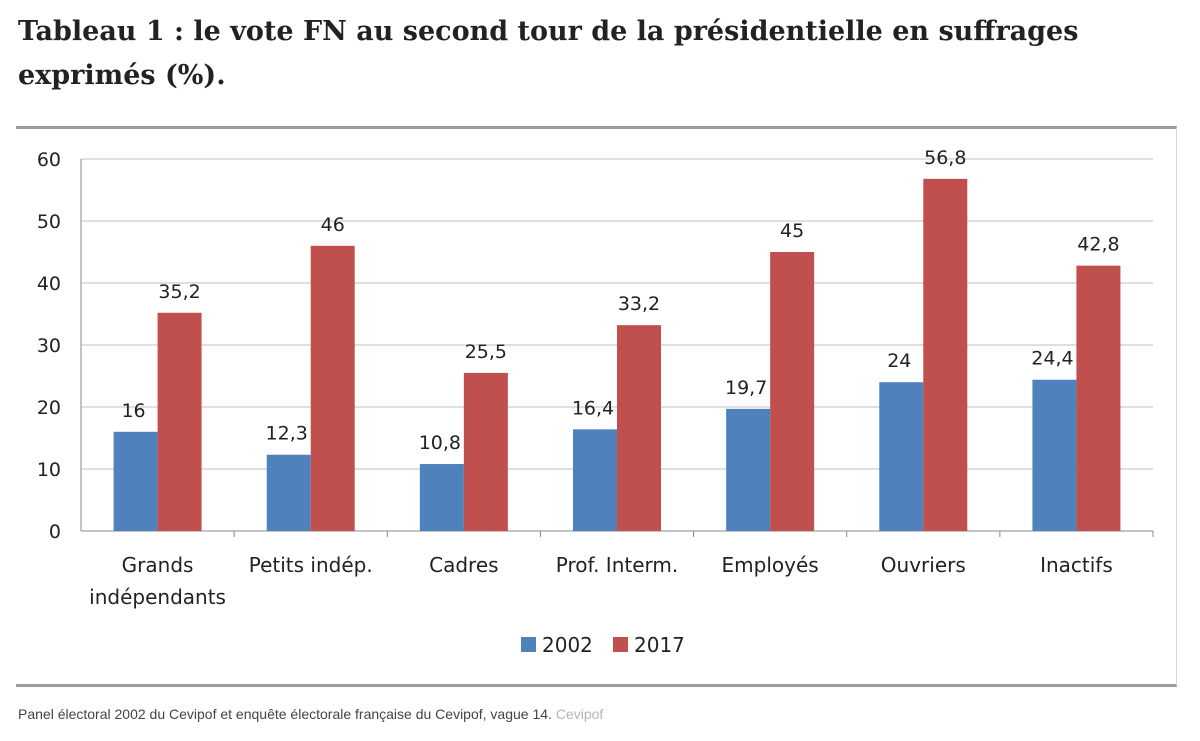 Image resolution: width=1200 pixels, height=741 pixels. Describe the element at coordinates (49, 222) in the screenshot. I see `y-tick-label: 50` at that location.